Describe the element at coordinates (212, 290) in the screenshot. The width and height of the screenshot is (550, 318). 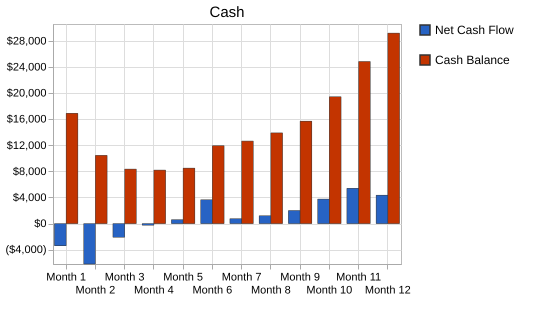
I see `x-tick-label: Month 6` at that location.